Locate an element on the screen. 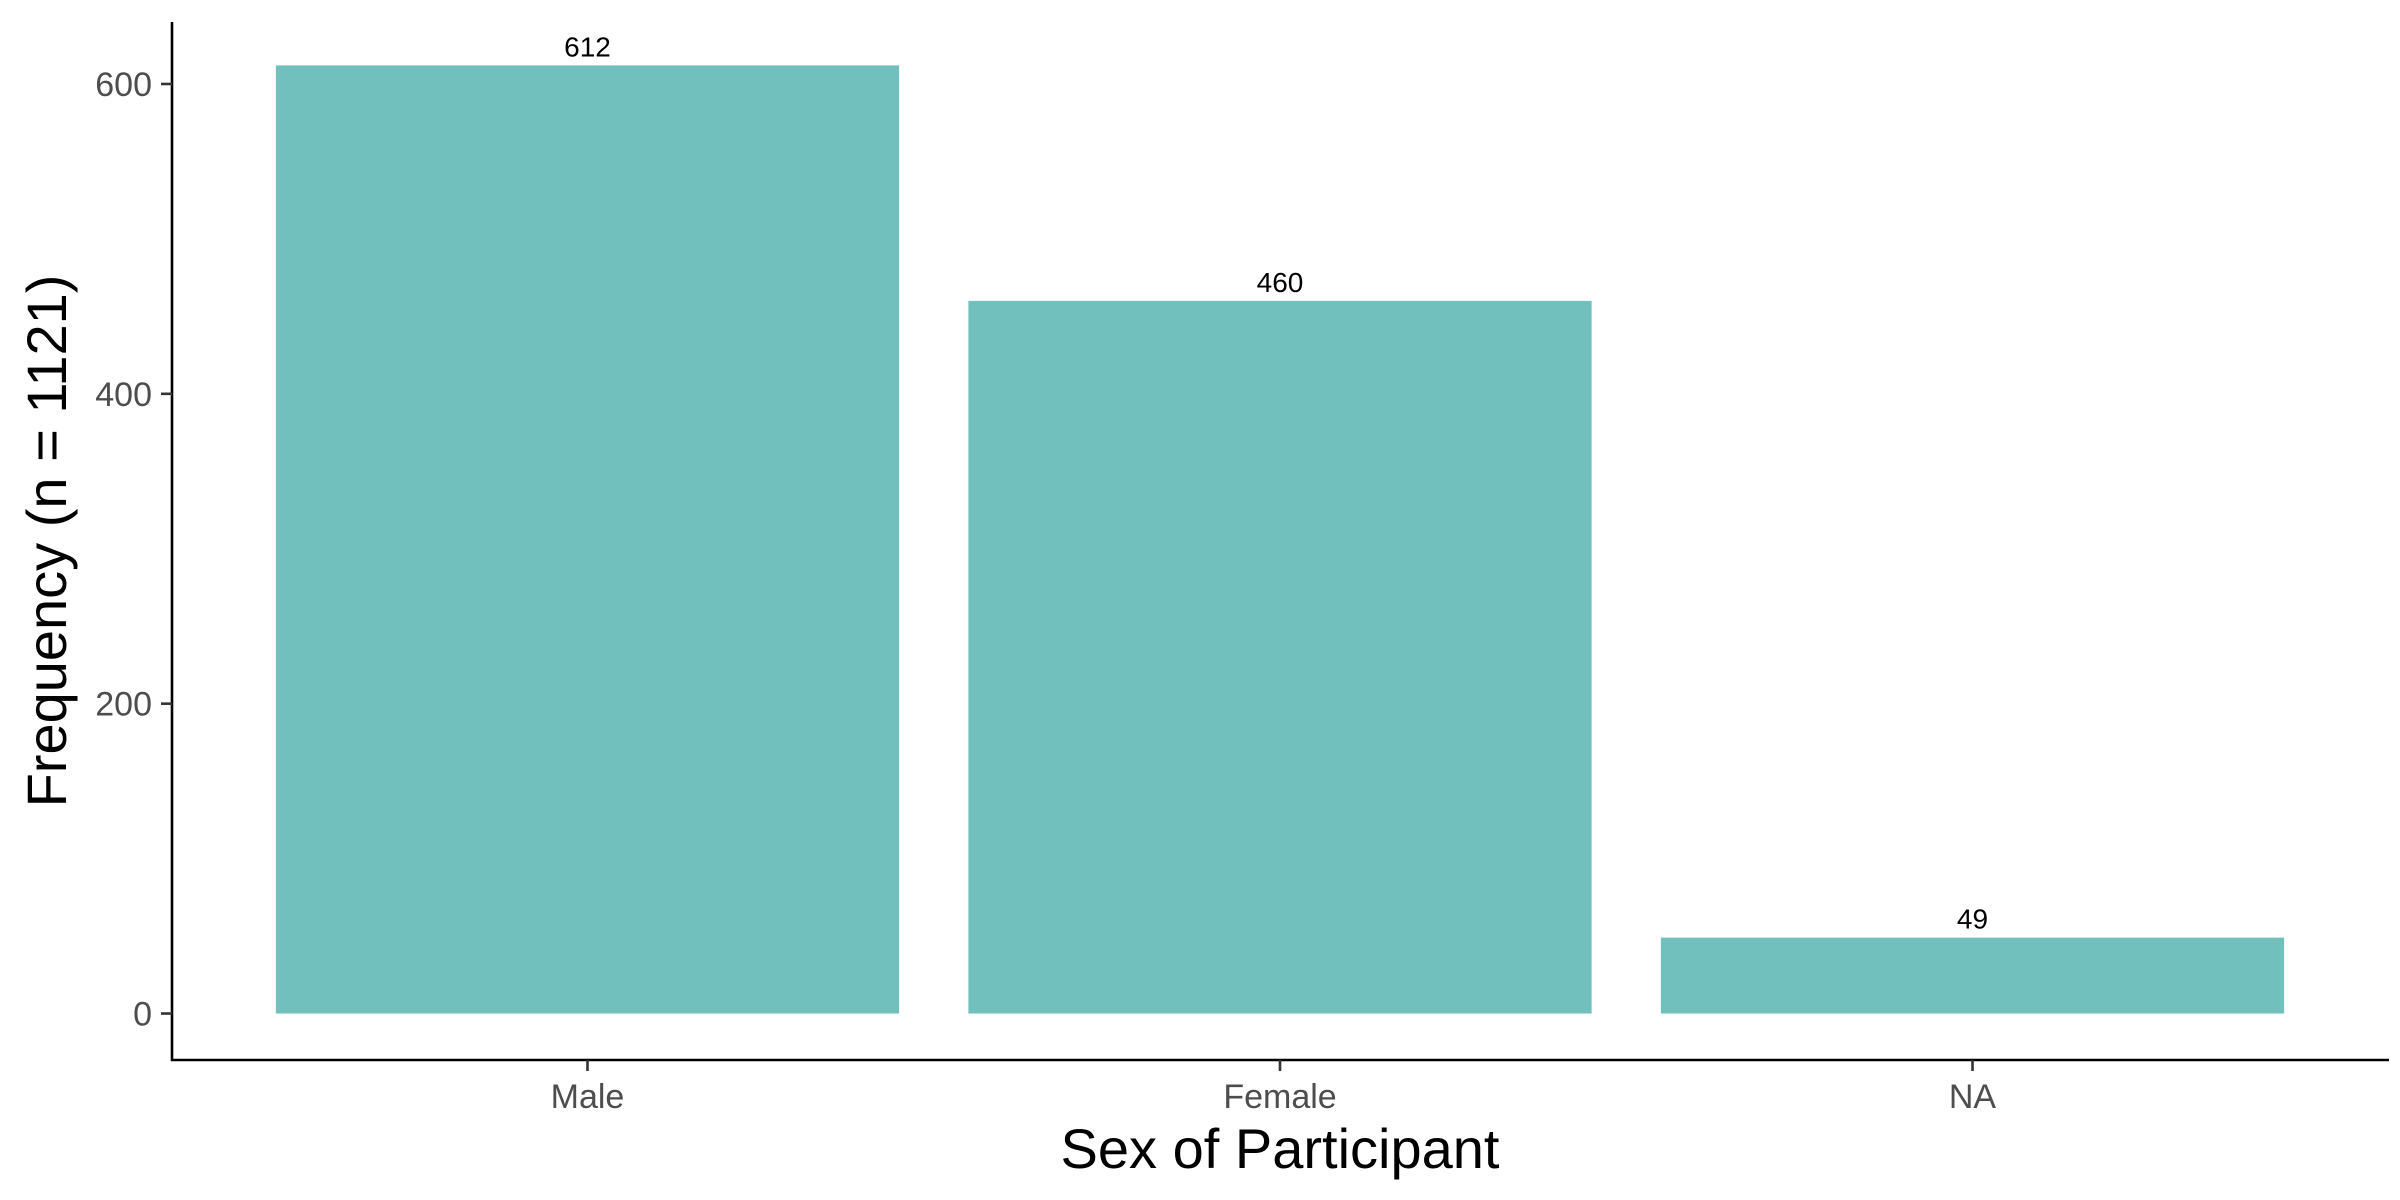  y-tick-label-400: 400 is located at coordinates (123, 395).